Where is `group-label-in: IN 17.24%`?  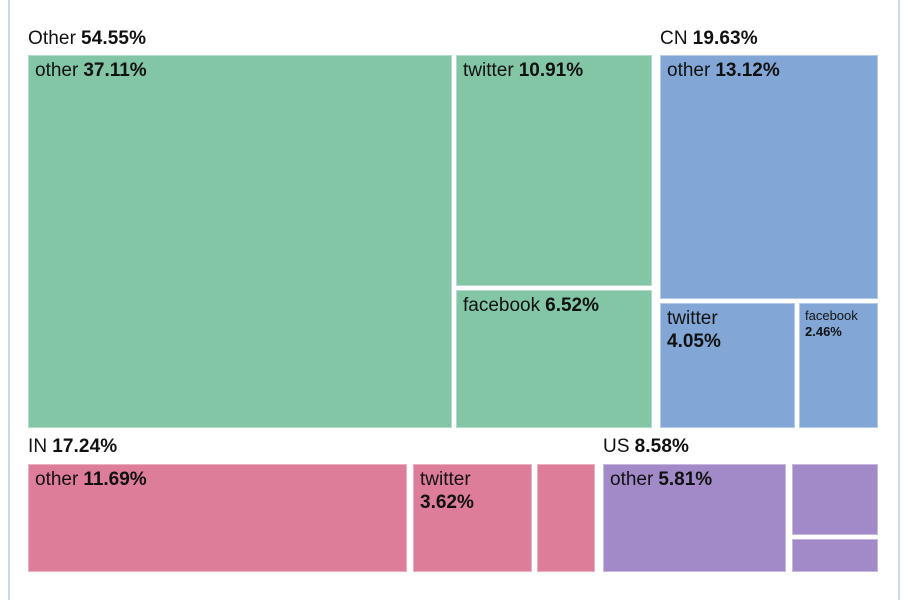 group-label-in: IN 17.24% is located at coordinates (72, 447).